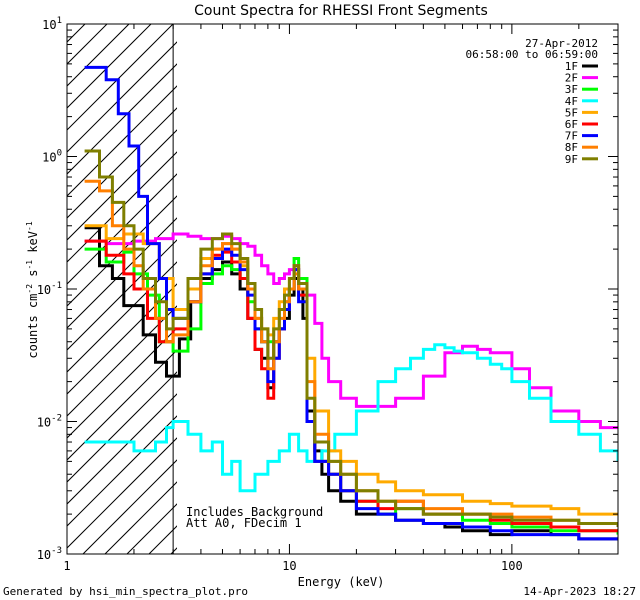 The width and height of the screenshot is (640, 600). What do you see at coordinates (254, 512) in the screenshot?
I see `annotation-background: Includes Background` at bounding box center [254, 512].